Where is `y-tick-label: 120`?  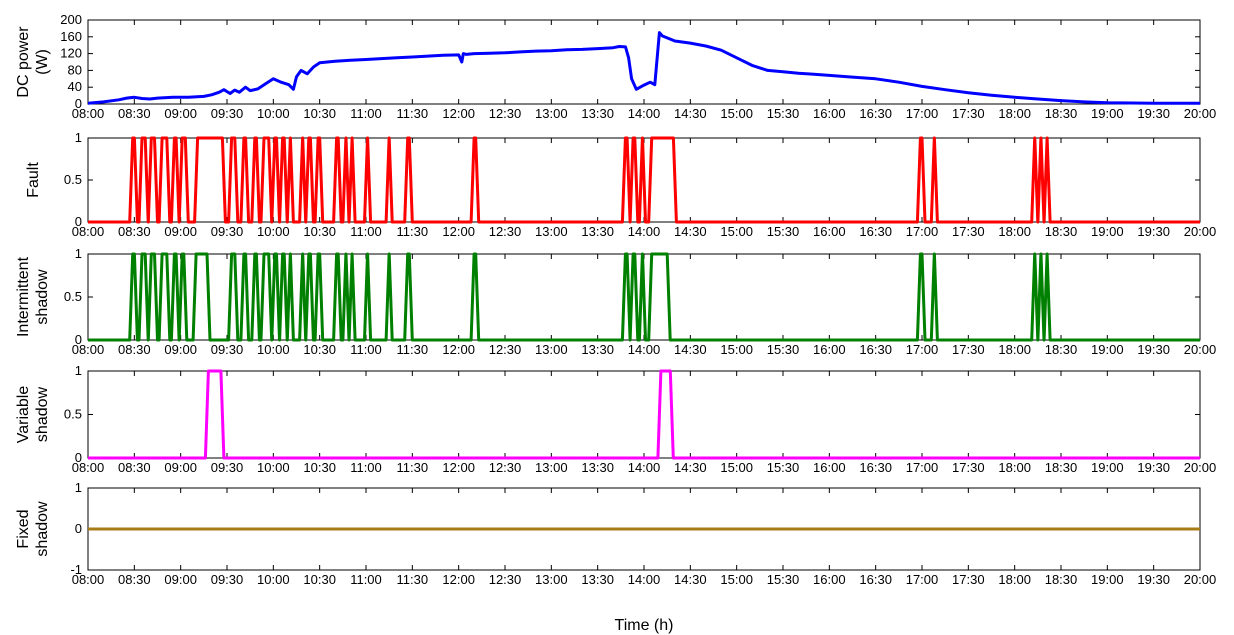
y-tick-label: 120 is located at coordinates (71, 53).